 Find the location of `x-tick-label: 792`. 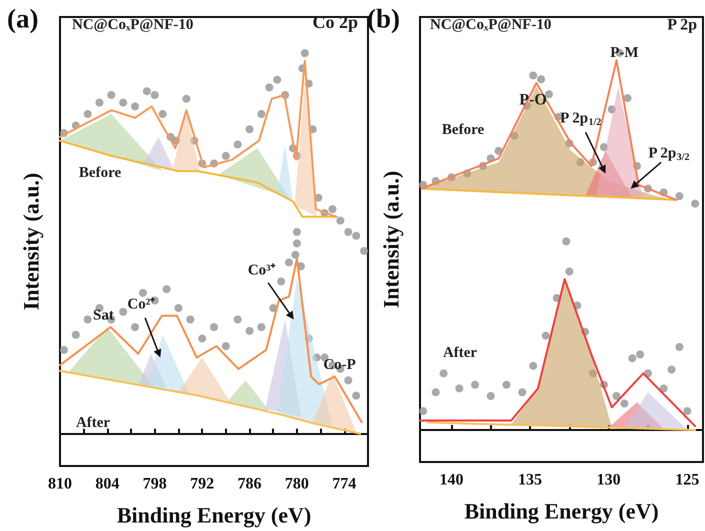

x-tick-label: 792 is located at coordinates (202, 484).